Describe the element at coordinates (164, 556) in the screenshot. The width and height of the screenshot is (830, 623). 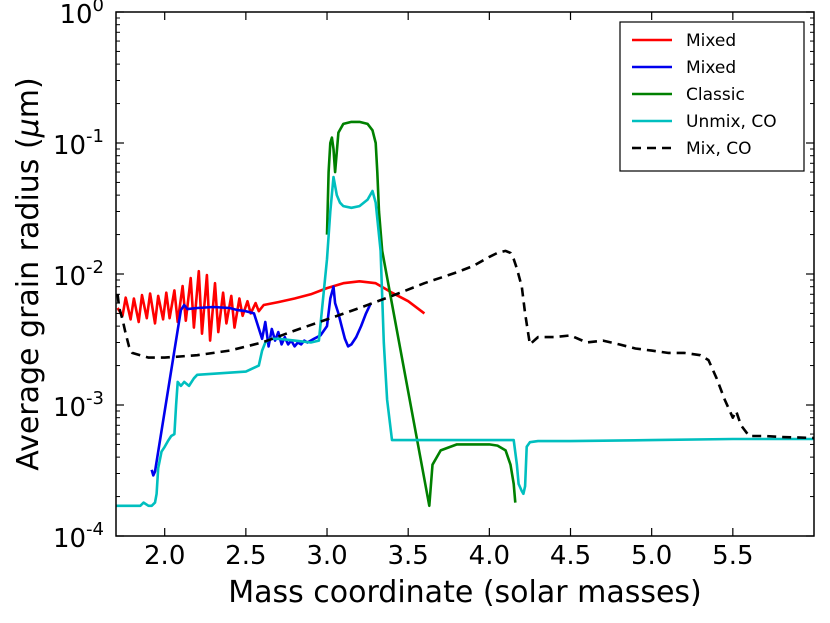
I see `x-tick-label: 2.0` at that location.